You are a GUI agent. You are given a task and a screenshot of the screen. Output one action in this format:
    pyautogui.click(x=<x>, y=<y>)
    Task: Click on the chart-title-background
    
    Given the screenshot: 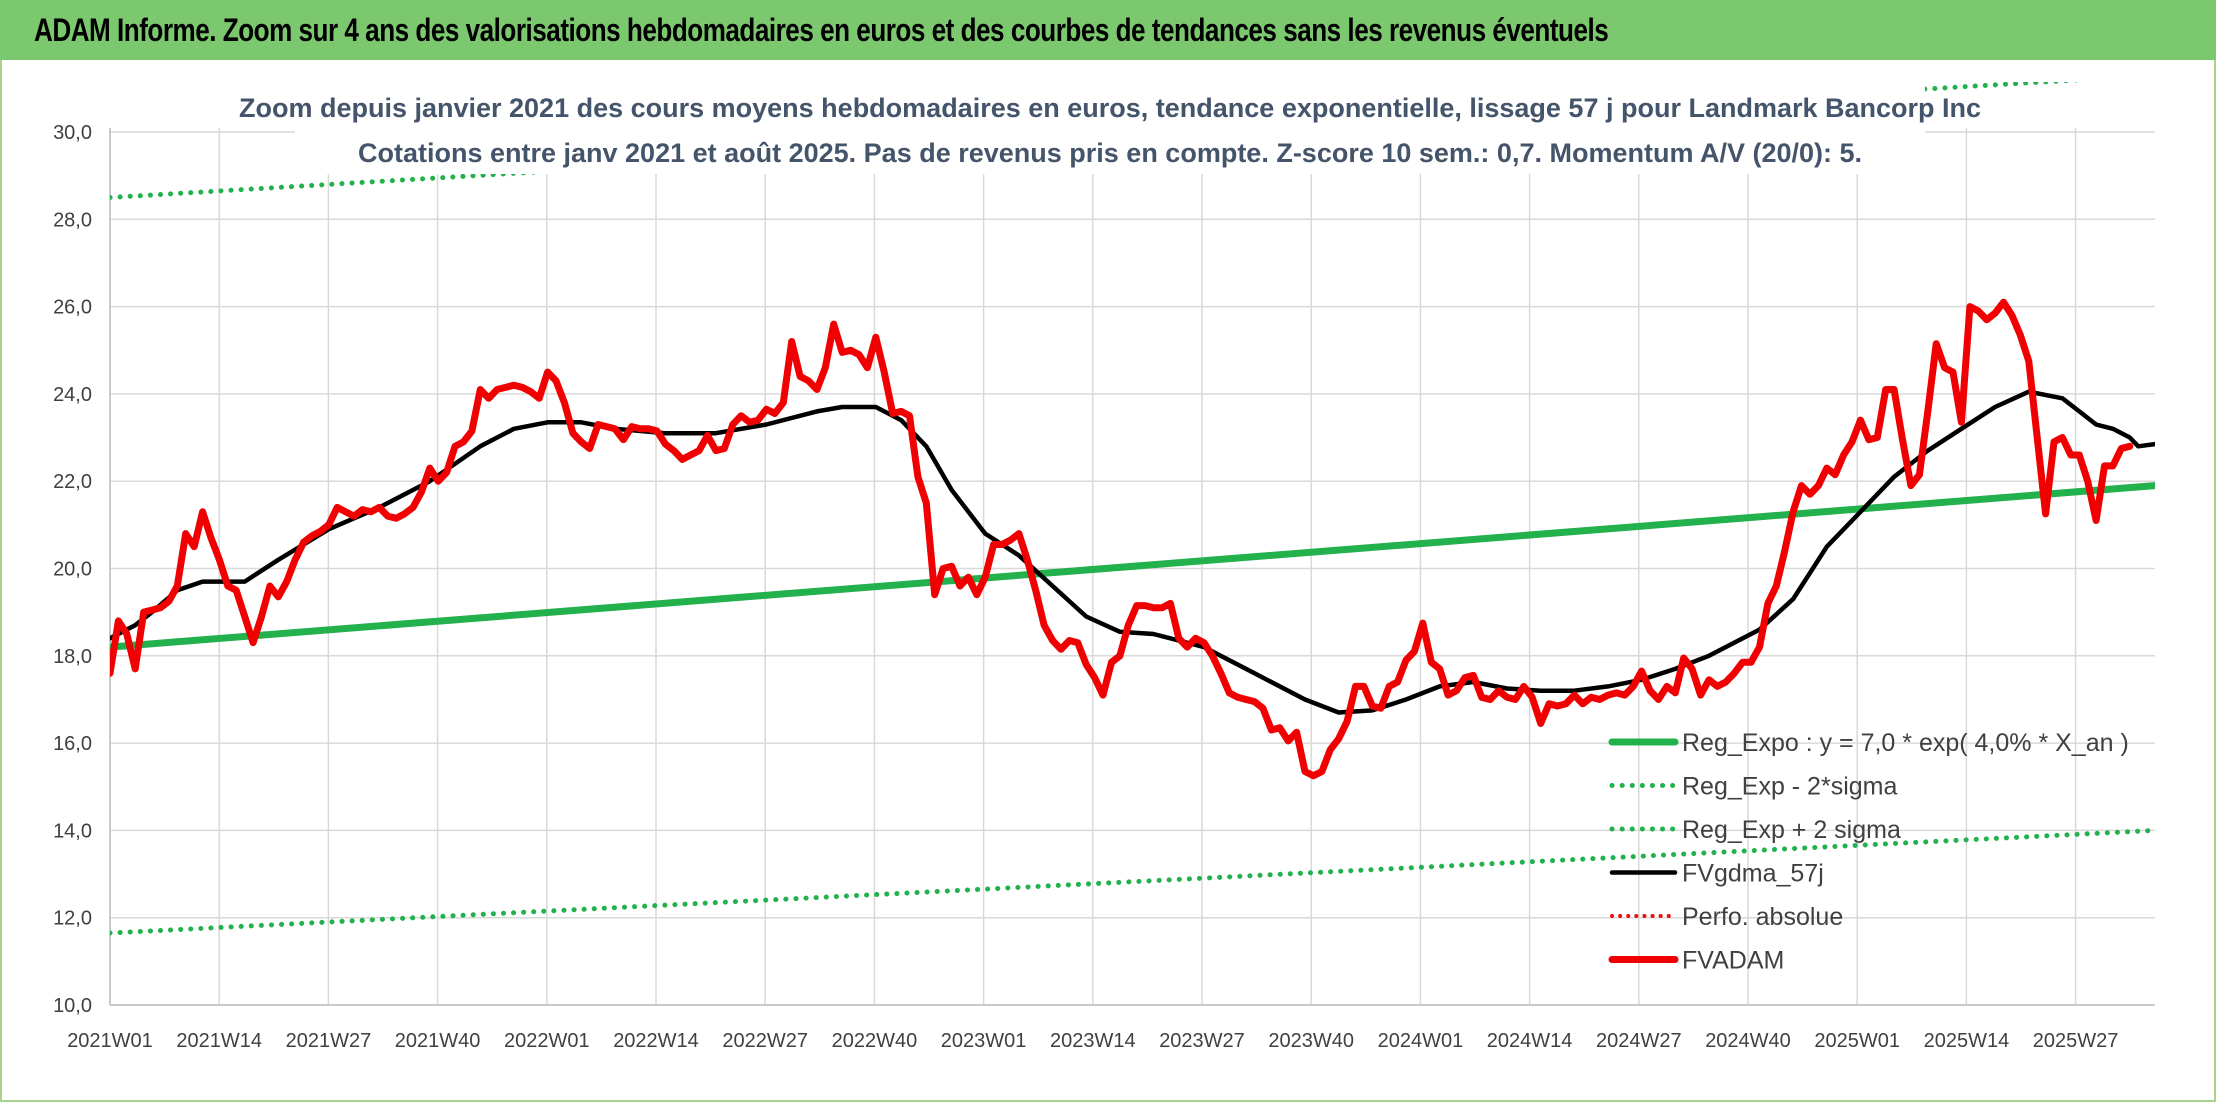 What is the action you would take?
    pyautogui.click(x=1110, y=129)
    